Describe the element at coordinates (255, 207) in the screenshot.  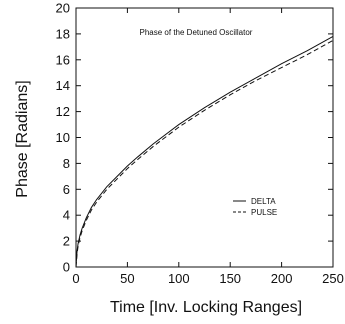
I see `legend: DELTA PULSE` at that location.